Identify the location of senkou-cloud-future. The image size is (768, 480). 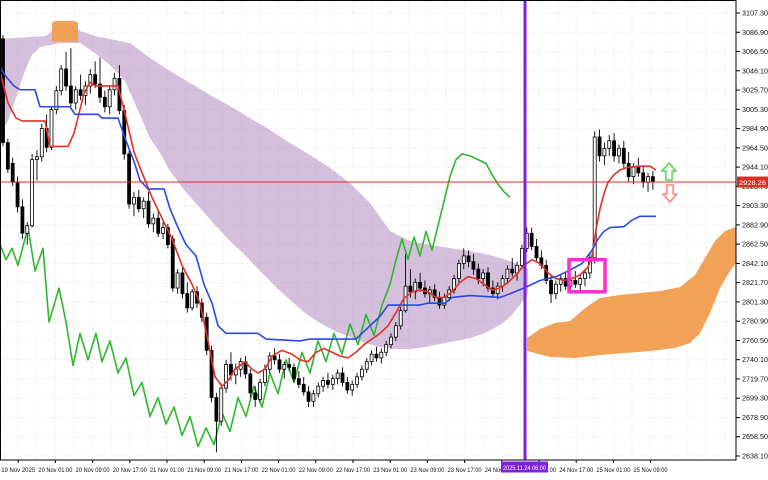
(631, 292).